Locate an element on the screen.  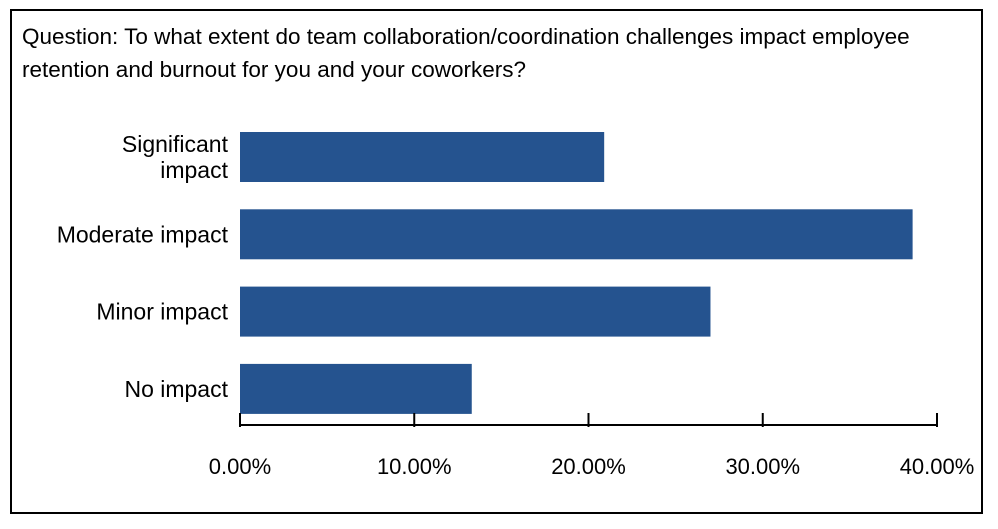
category-label-1: Moderate impact is located at coordinates (143, 234).